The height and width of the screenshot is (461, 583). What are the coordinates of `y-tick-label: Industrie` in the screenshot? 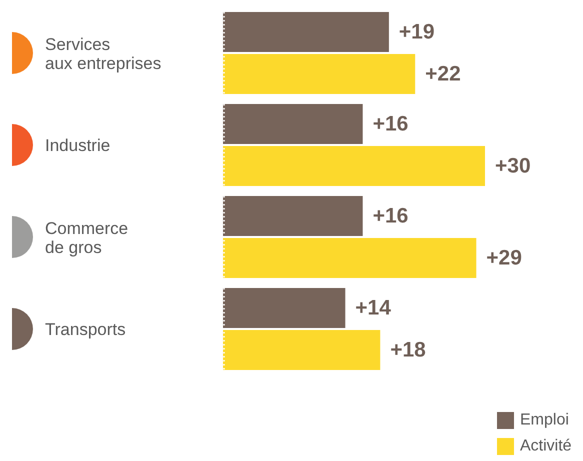 It's located at (77, 145).